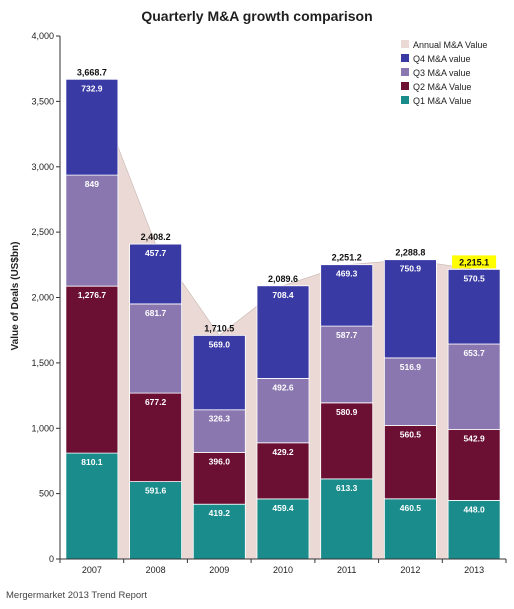 This screenshot has height=609, width=514. What do you see at coordinates (156, 237) in the screenshot?
I see `total-label-2008: 2,408.2` at bounding box center [156, 237].